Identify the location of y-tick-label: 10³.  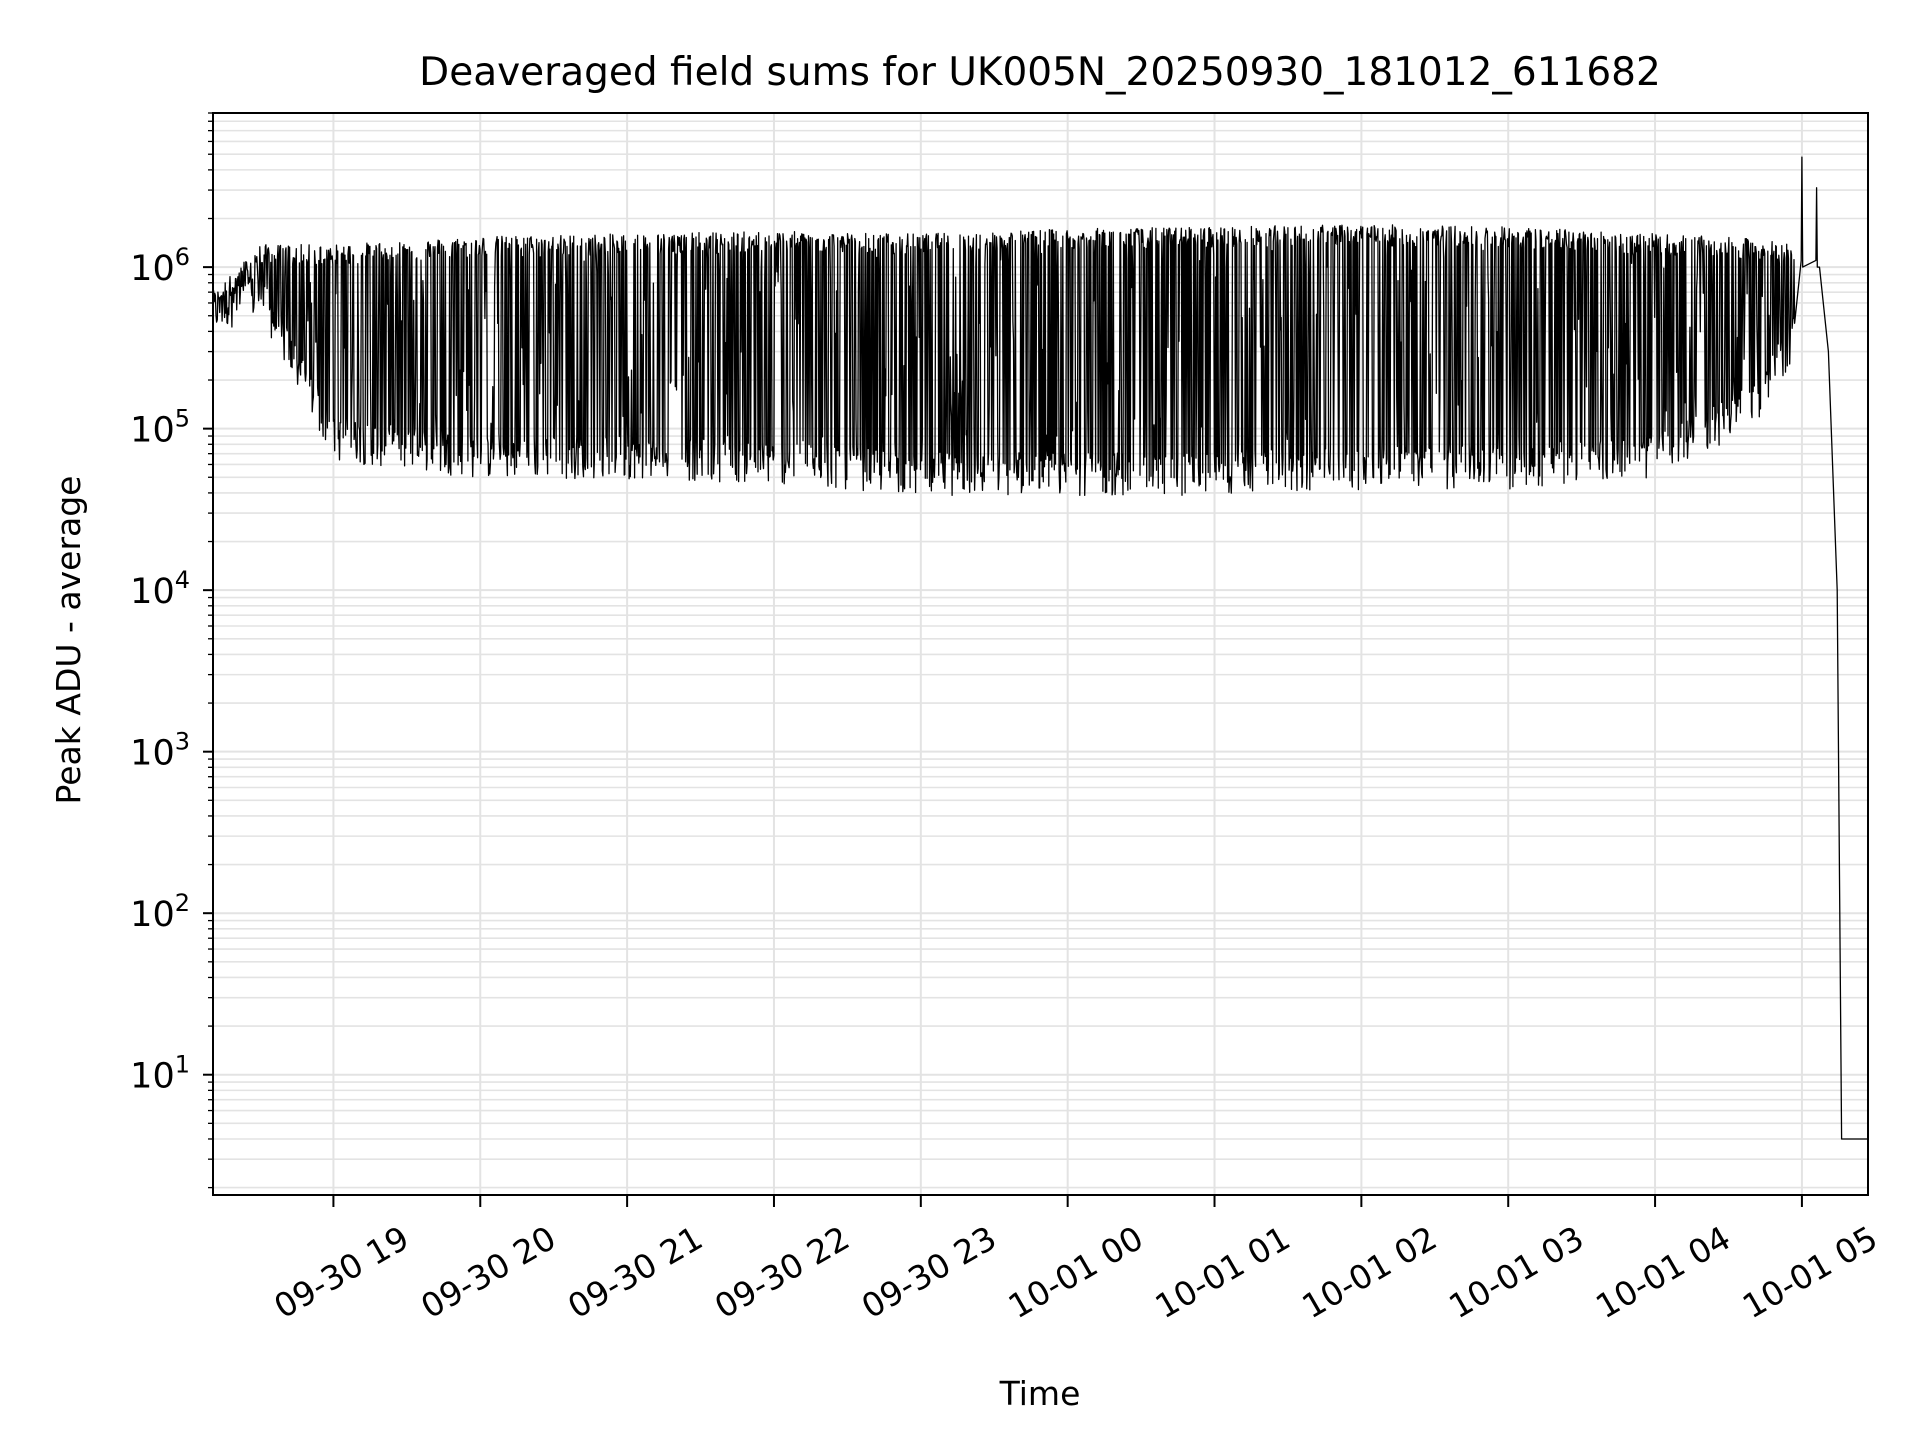
(160, 751).